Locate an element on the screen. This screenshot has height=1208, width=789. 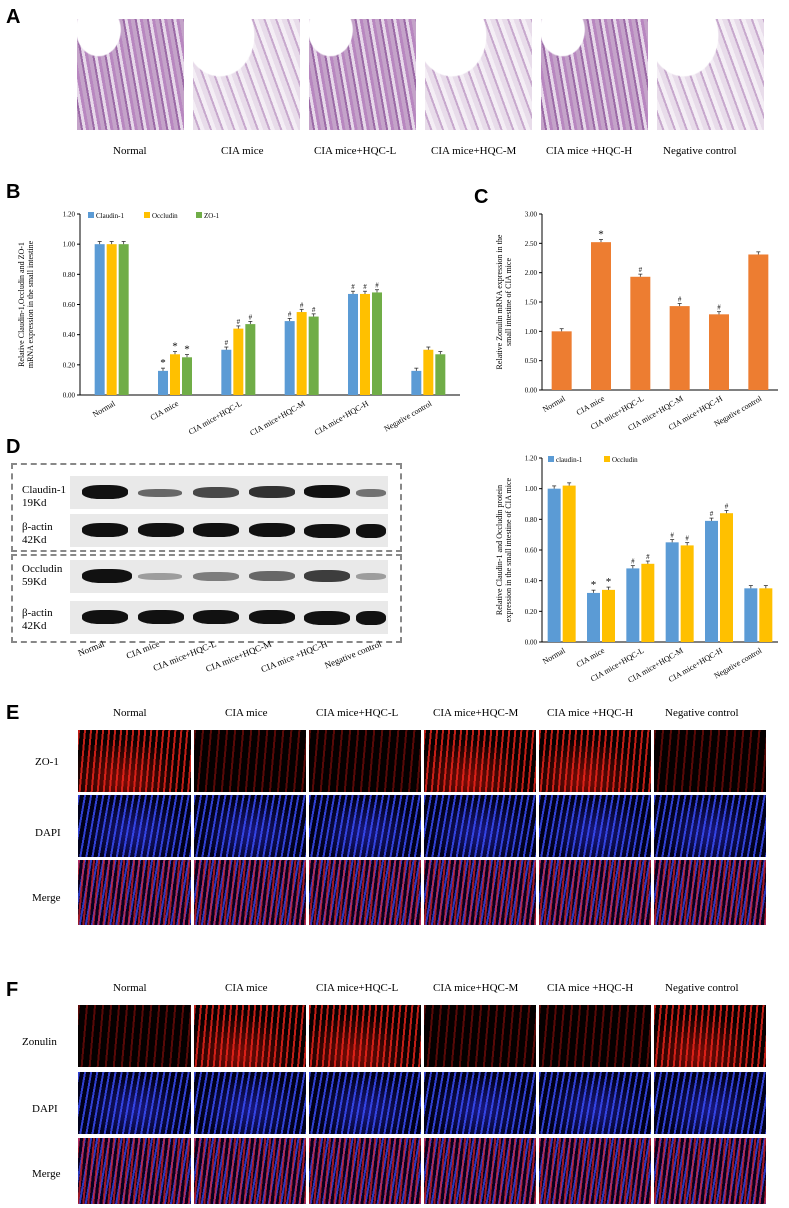
chart-b-ytick-label: 0.80 is located at coordinates (69, 275).